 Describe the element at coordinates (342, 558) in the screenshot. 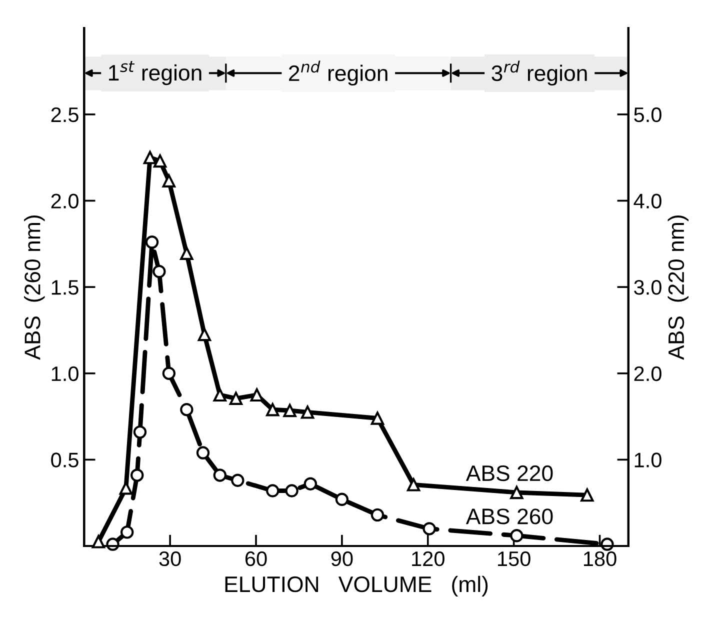

I see `x-tick-label: 90` at that location.